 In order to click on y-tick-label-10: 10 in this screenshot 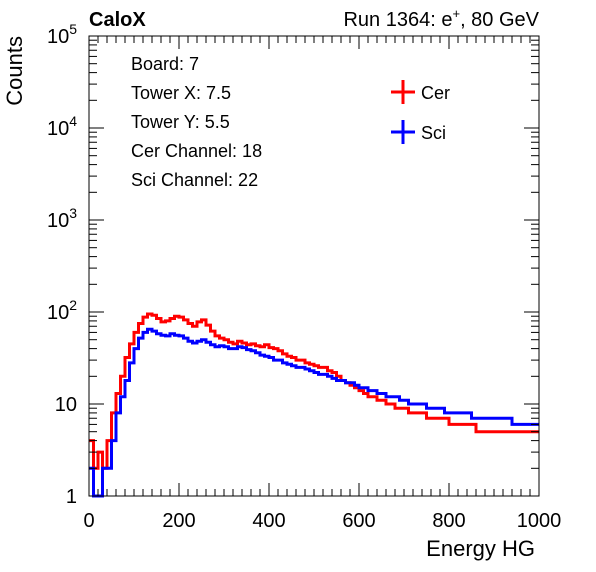, I will do `click(66, 405)`.